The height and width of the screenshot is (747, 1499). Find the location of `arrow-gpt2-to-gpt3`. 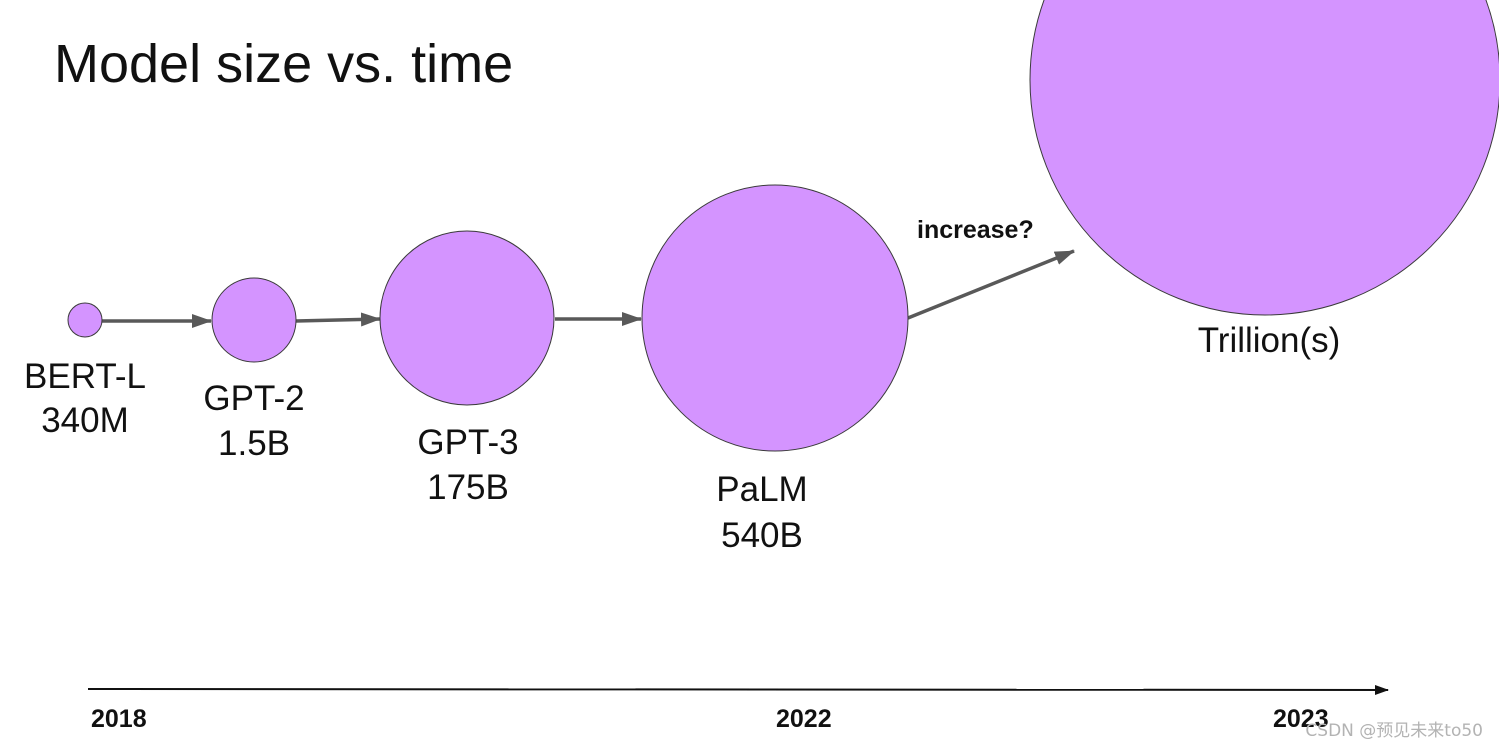

arrow-gpt2-to-gpt3 is located at coordinates (338, 319).